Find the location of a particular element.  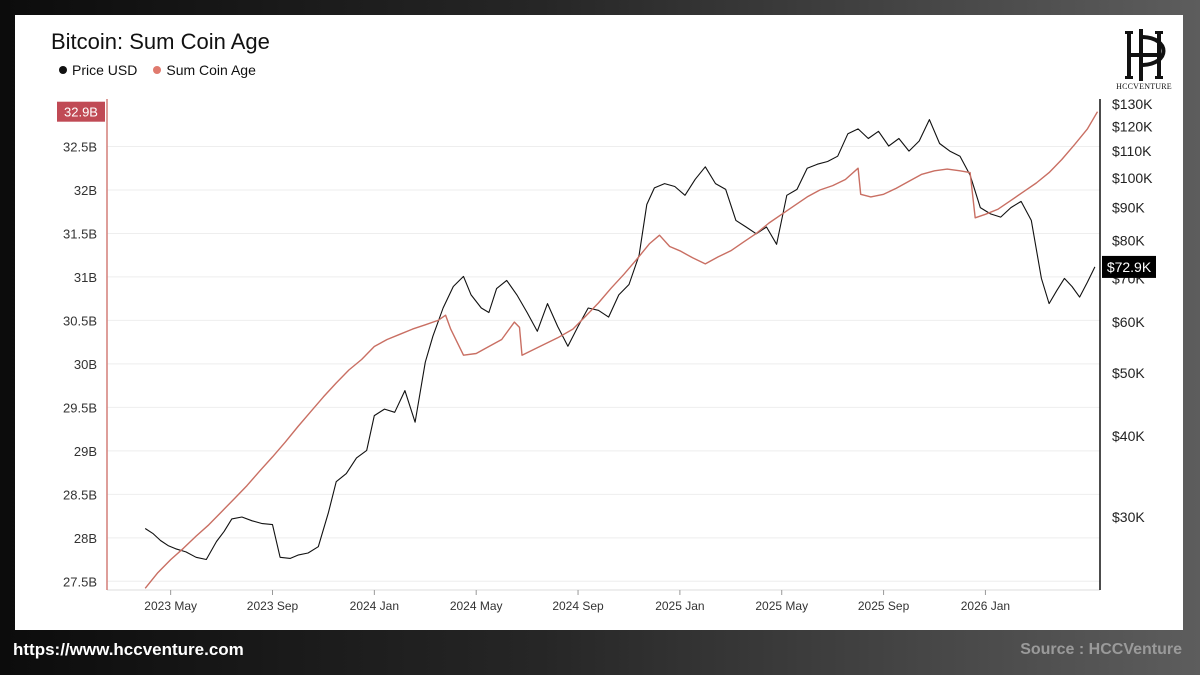

right-tick-label-2: $50K is located at coordinates (1128, 373).